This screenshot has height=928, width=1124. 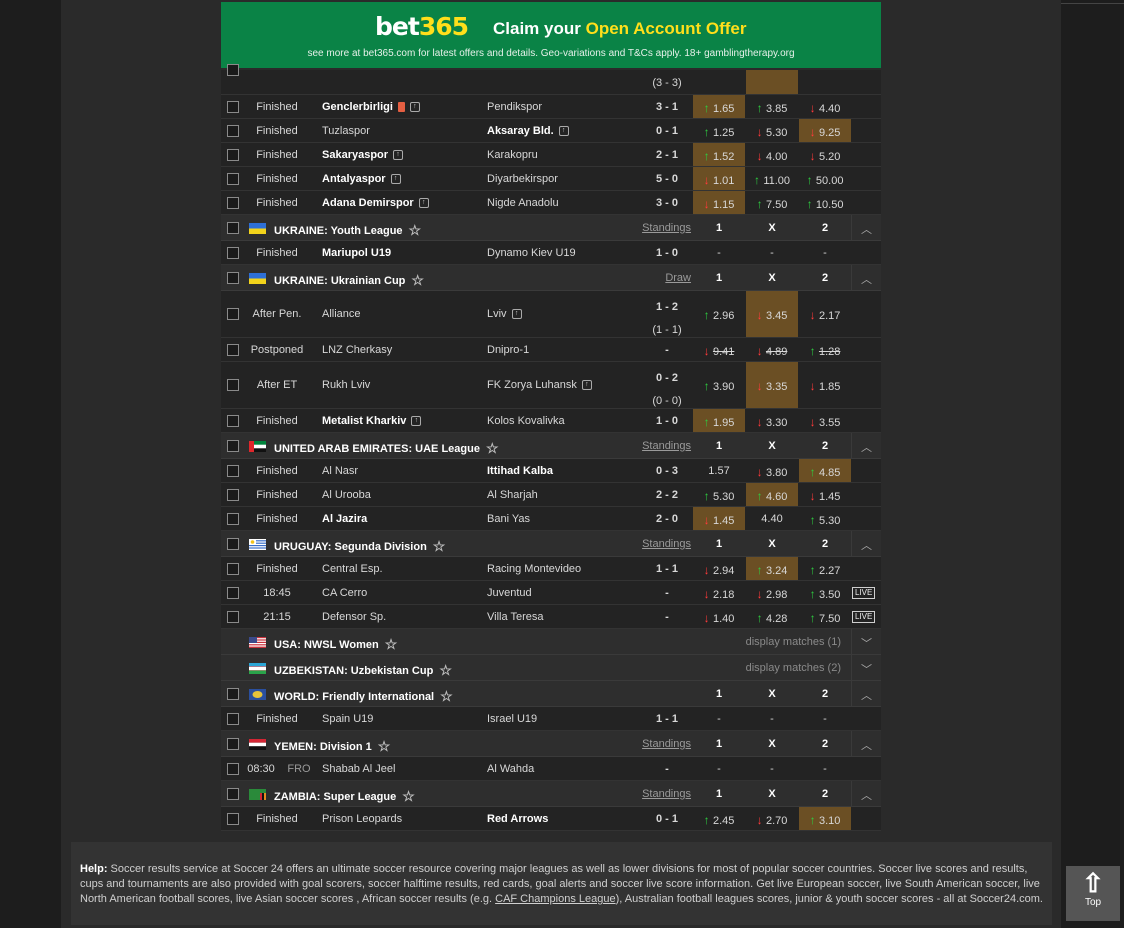 I want to click on odds-home: ↓ 2.18, so click(x=719, y=592).